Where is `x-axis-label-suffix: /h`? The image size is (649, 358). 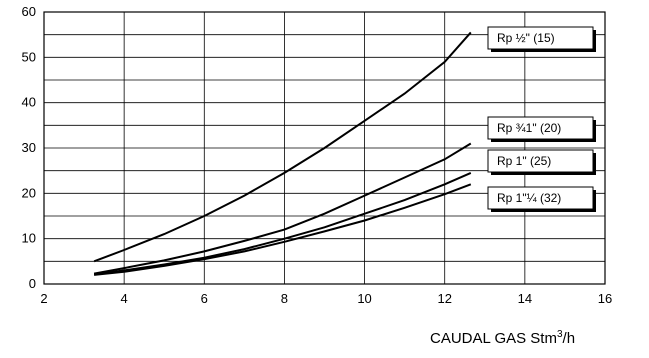 x-axis-label-suffix: /h is located at coordinates (569, 338).